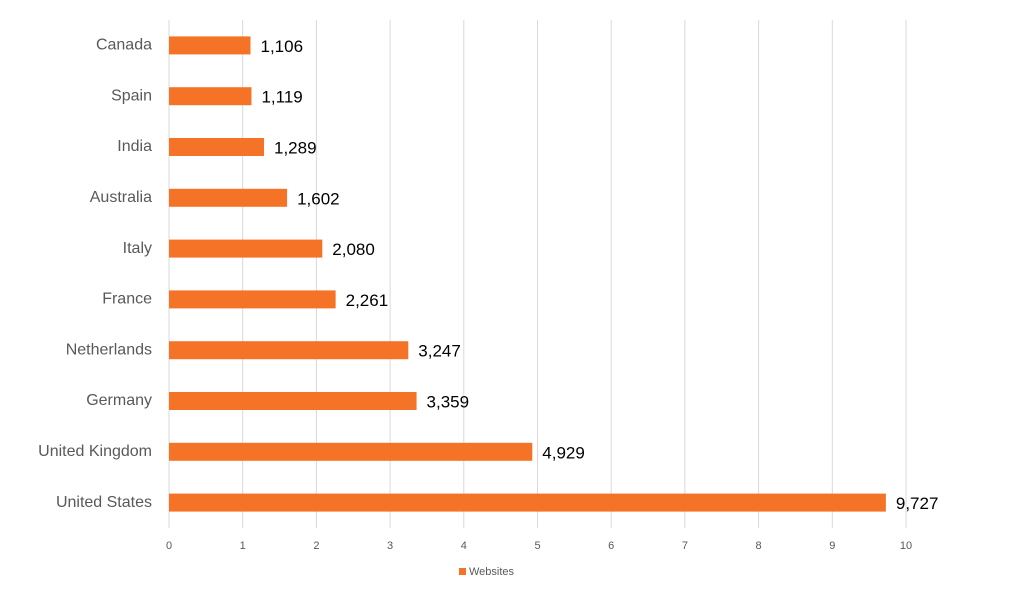 The height and width of the screenshot is (597, 1024). I want to click on x-tick-label: 1, so click(243, 546).